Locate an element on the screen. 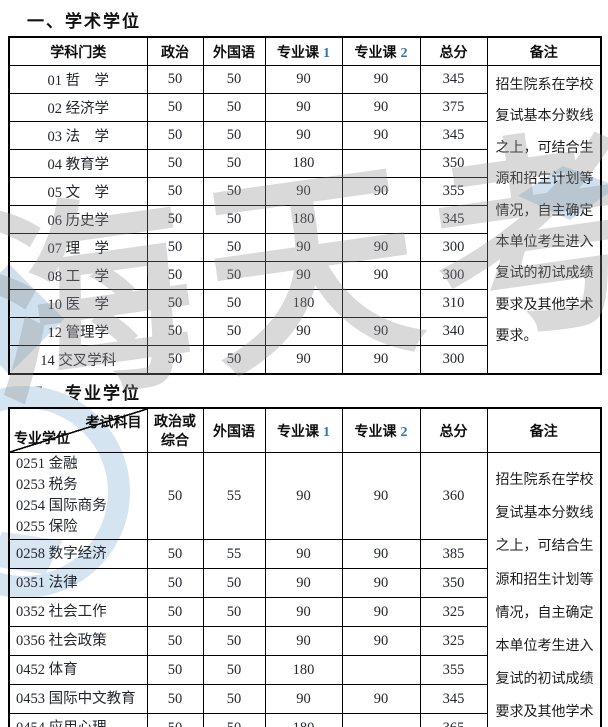 The image size is (608, 727). cell-subject: 05 文 学 is located at coordinates (78, 191).